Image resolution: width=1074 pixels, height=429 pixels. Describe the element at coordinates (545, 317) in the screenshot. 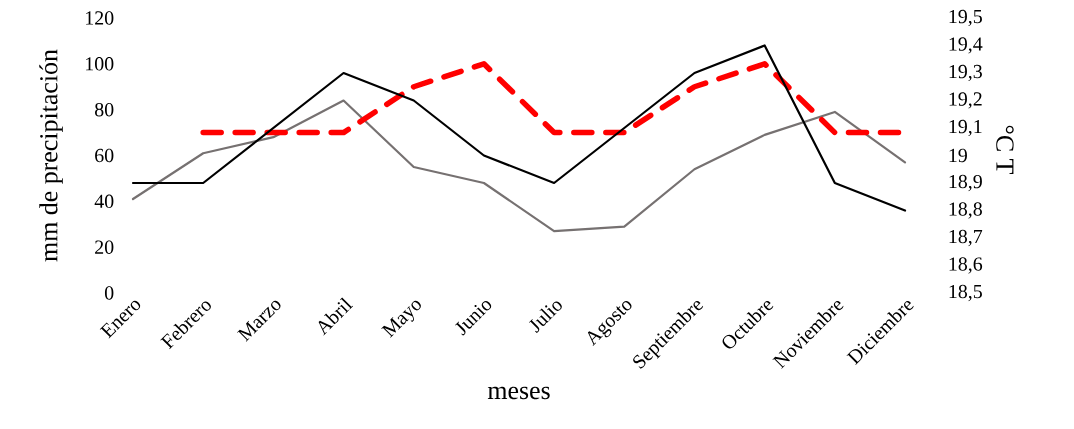

I see `x-tick-label: Julio` at that location.